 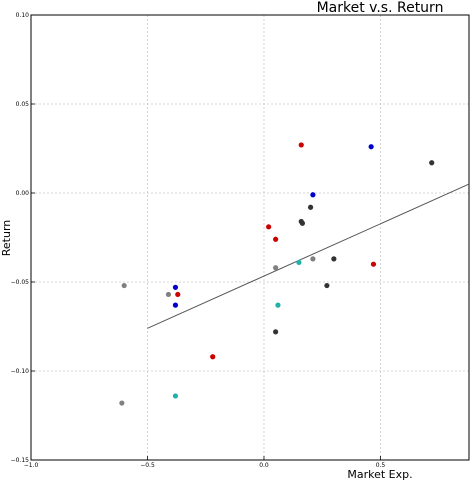 I want to click on x-tick-label: −1.0, so click(x=31, y=465).